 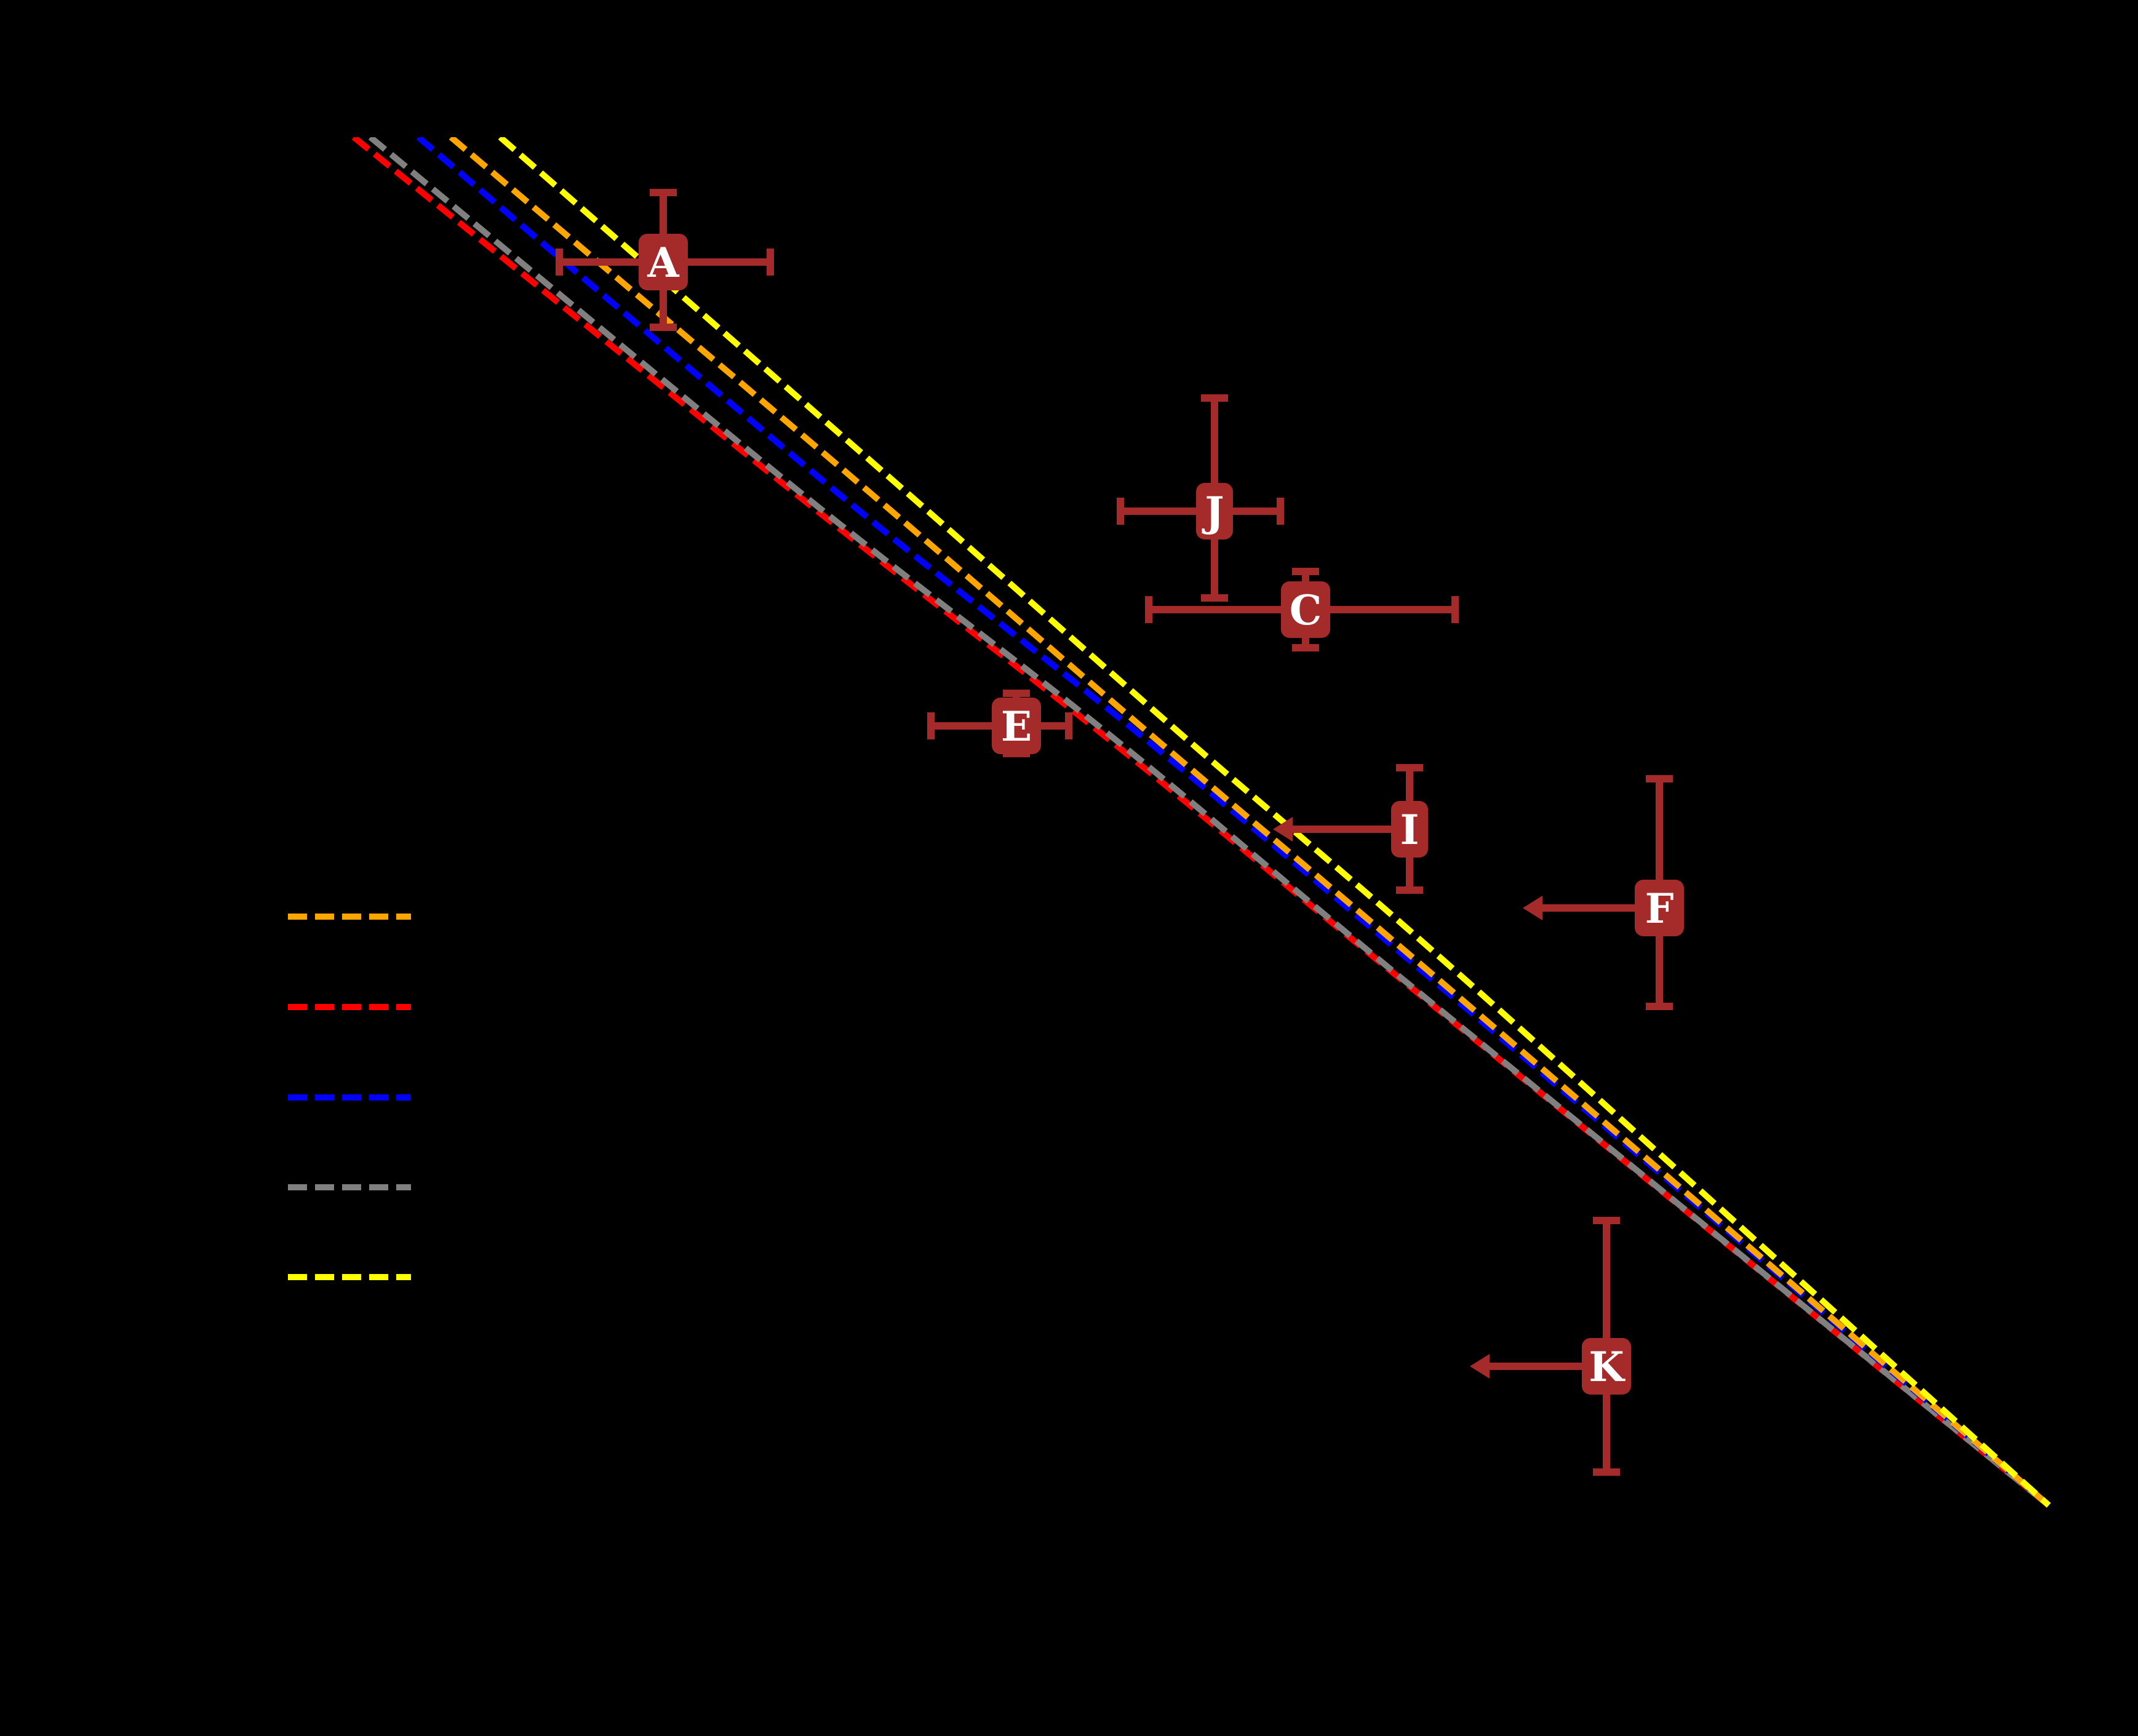 I want to click on marker-label: K, so click(x=1607, y=1367).